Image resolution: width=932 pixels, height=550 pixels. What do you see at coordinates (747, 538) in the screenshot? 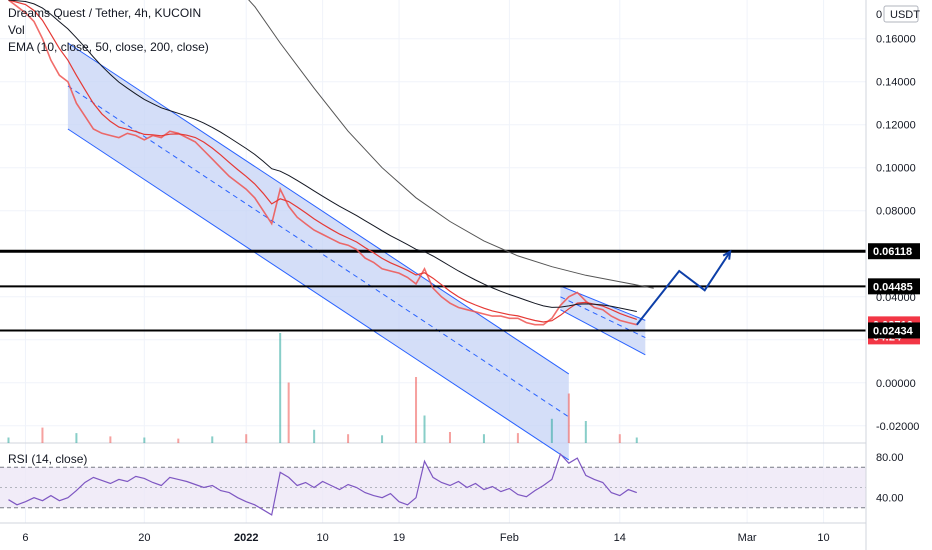
I see `time-tick-label: Mar` at bounding box center [747, 538].